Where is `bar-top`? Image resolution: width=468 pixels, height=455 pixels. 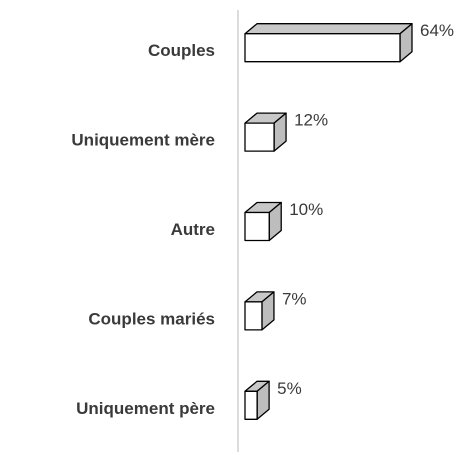 bar-top is located at coordinates (328, 29).